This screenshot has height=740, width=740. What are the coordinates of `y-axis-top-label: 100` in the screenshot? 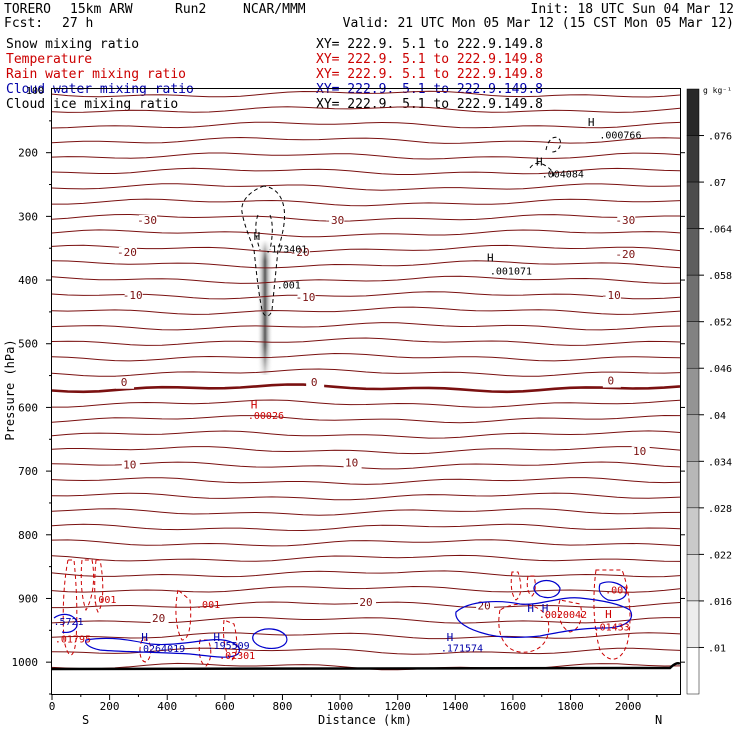 It's located at (35, 91).